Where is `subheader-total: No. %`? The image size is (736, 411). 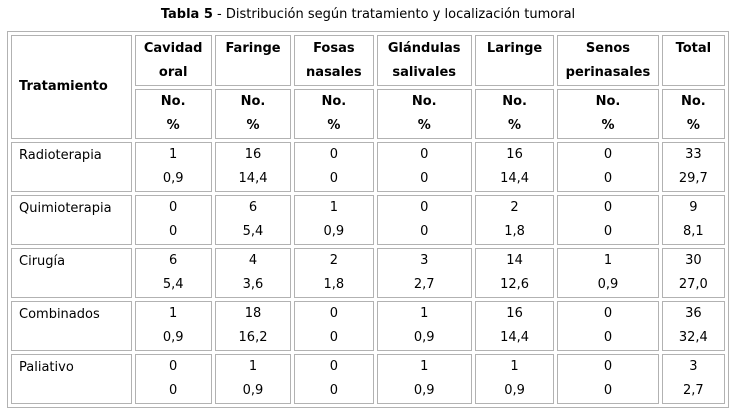
subheader-total: No. % is located at coordinates (693, 114).